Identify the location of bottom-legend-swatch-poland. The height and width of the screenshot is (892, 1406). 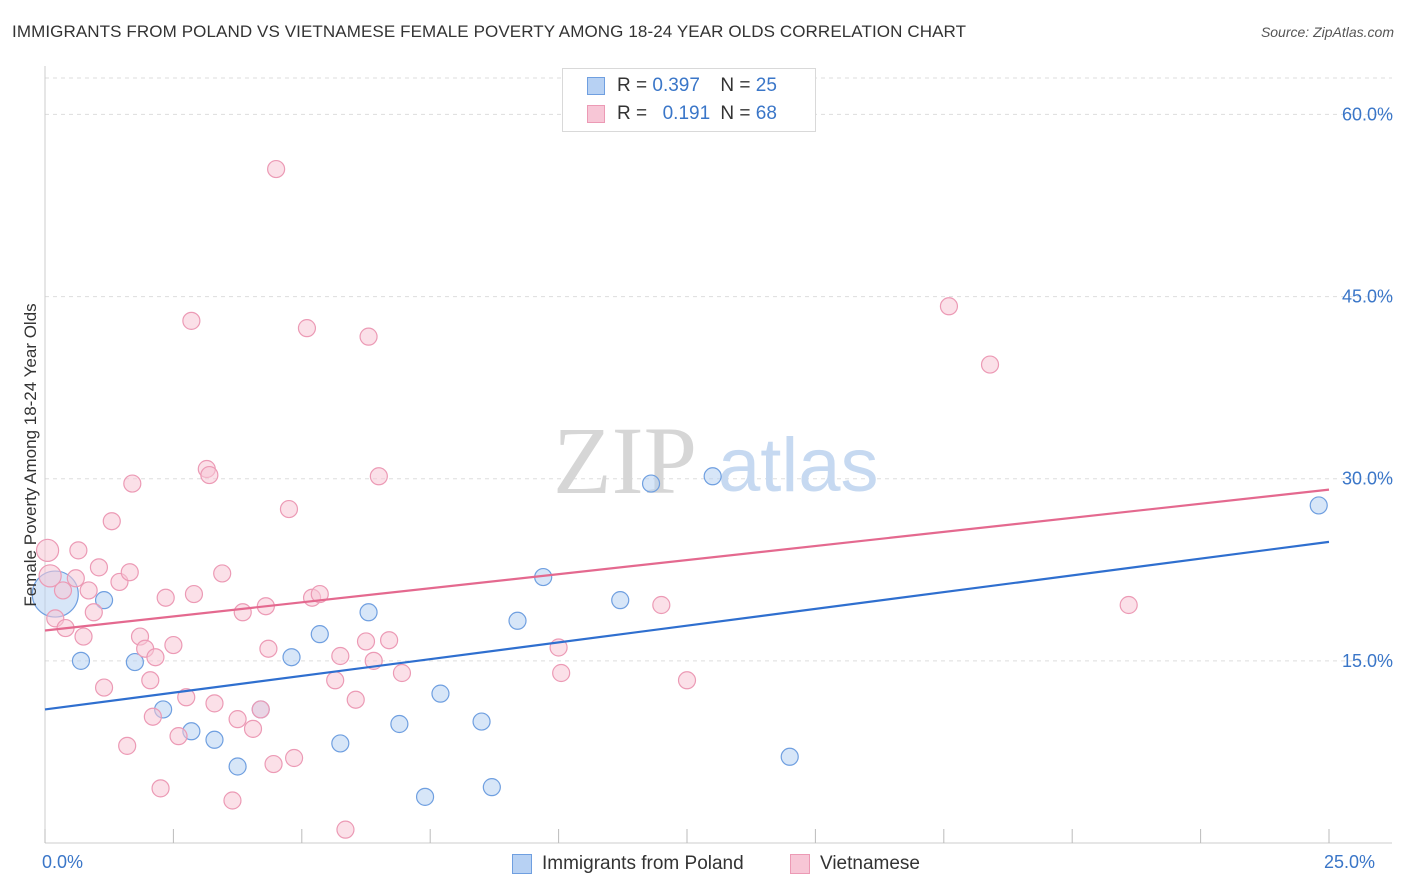
(522, 864).